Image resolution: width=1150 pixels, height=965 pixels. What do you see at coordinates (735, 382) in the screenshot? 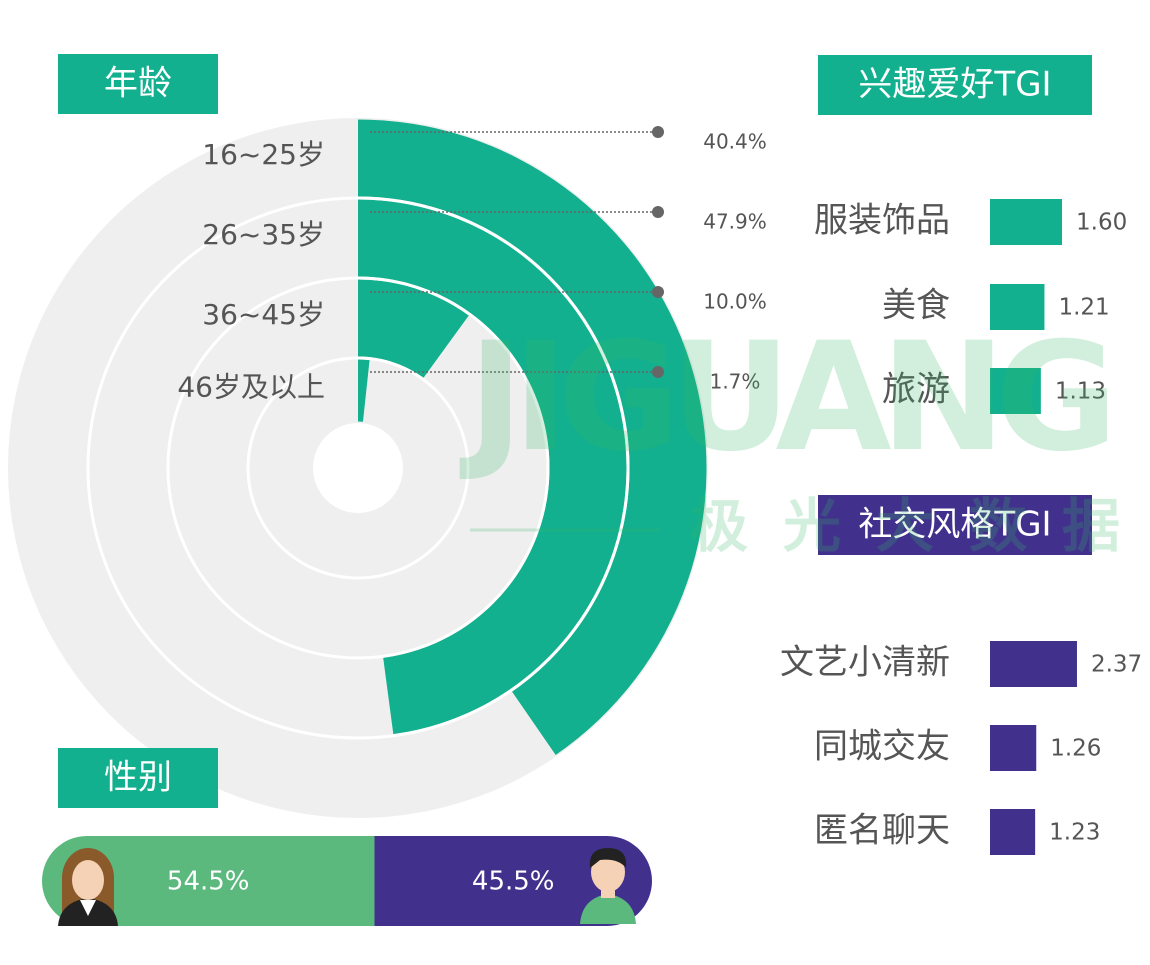
I see `value-label: 1.7%` at bounding box center [735, 382].